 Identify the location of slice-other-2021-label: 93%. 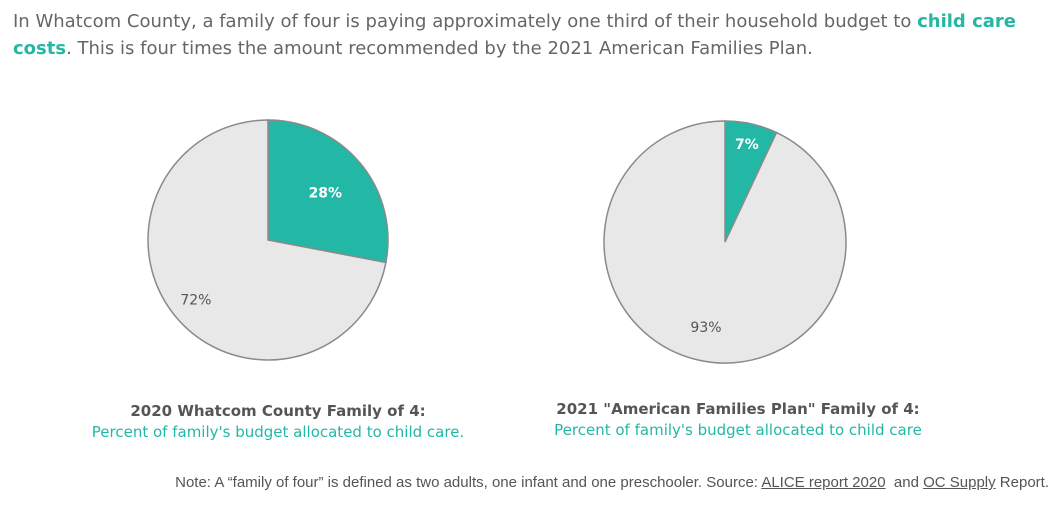
(705, 328).